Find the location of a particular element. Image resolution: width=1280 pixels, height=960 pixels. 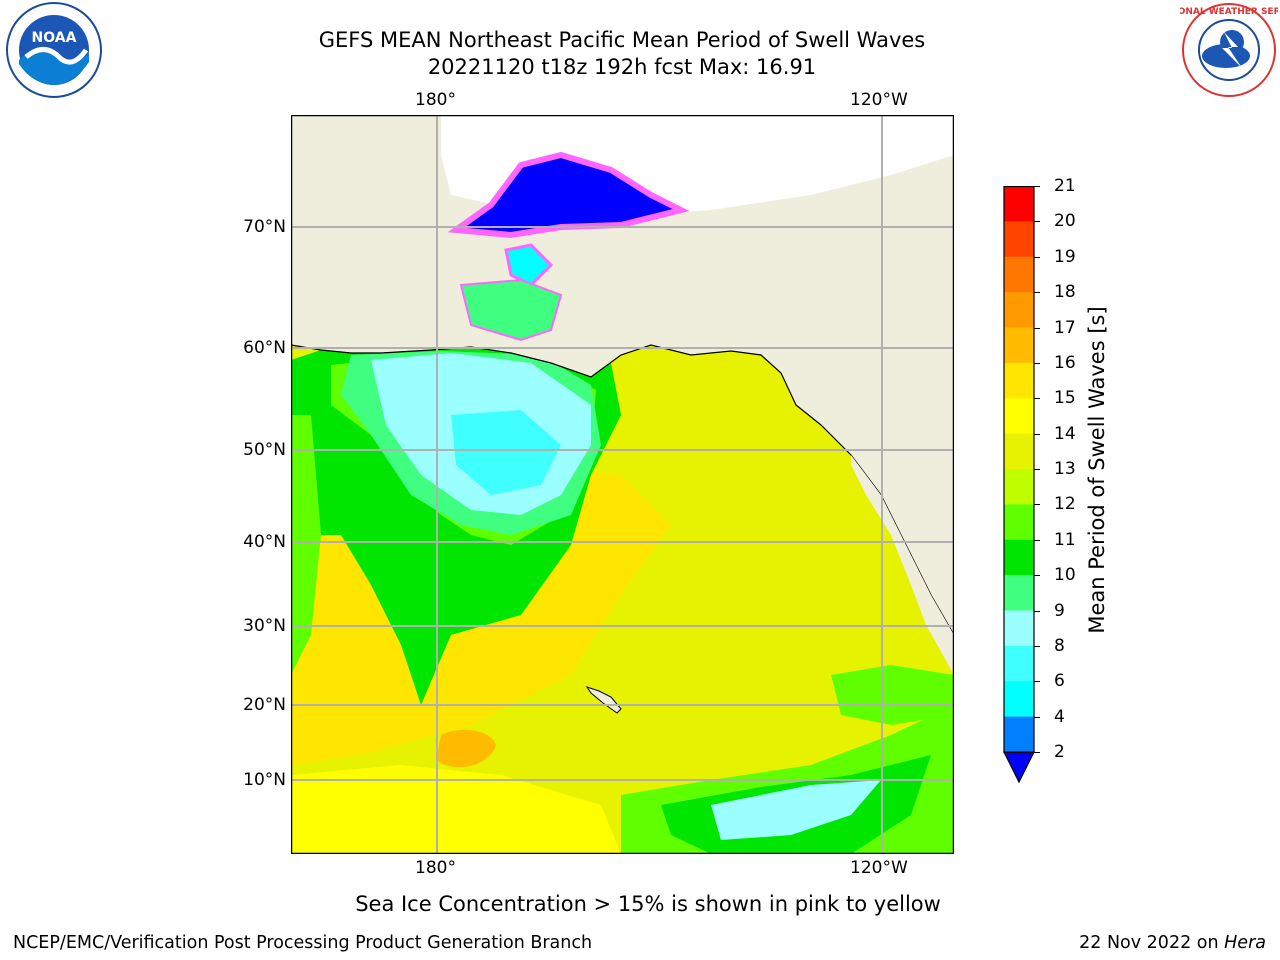

lon-tick-bottom-180: 180° is located at coordinates (435, 868).